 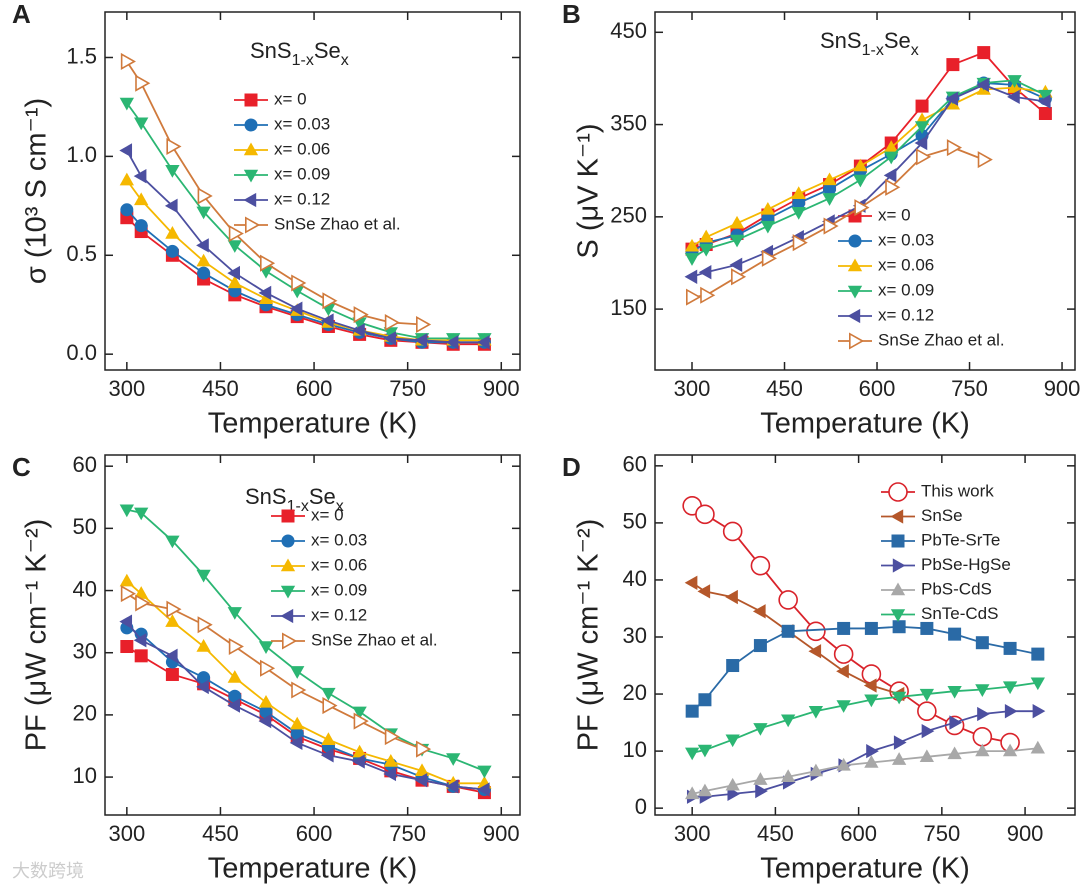 What do you see at coordinates (589, 190) in the screenshot?
I see `y-axis-label: S (μV K⁻¹)` at bounding box center [589, 190].